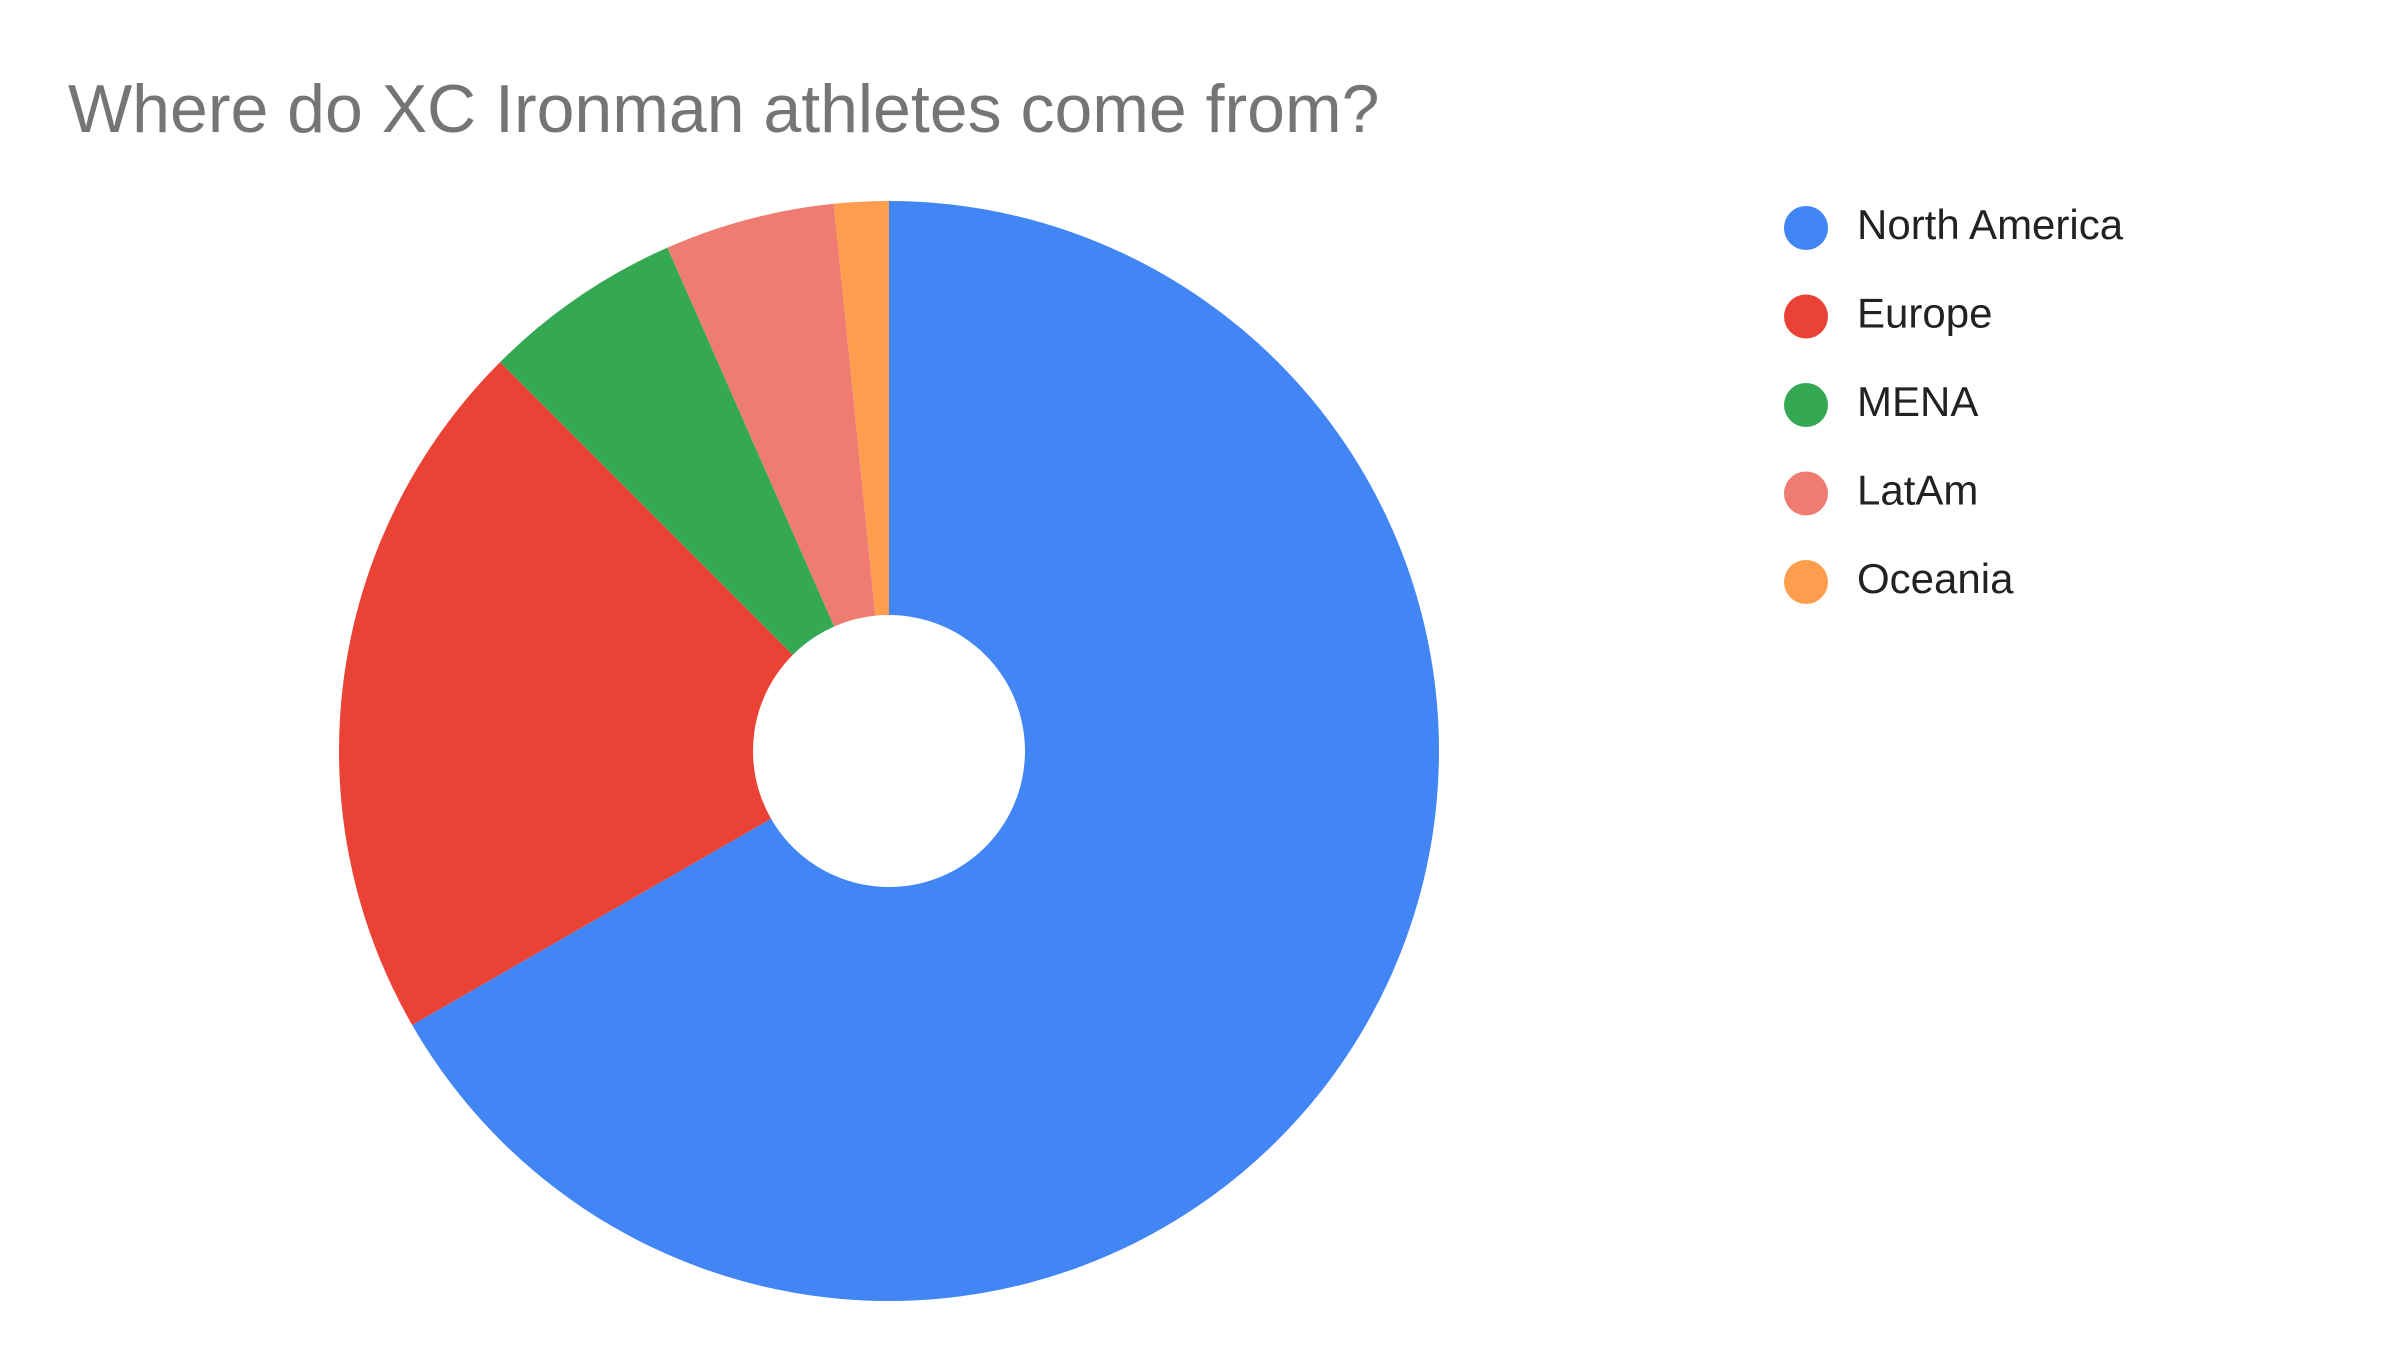  I want to click on legend-label: LatAm, so click(1917, 490).